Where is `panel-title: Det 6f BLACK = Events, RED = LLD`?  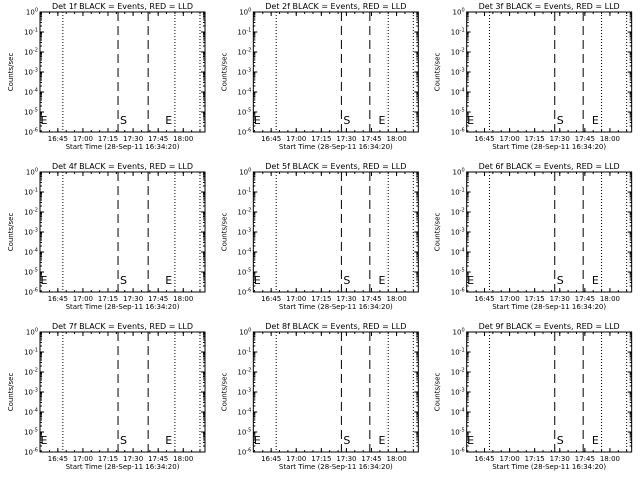 panel-title: Det 6f BLACK = Events, RED = LLD is located at coordinates (549, 166).